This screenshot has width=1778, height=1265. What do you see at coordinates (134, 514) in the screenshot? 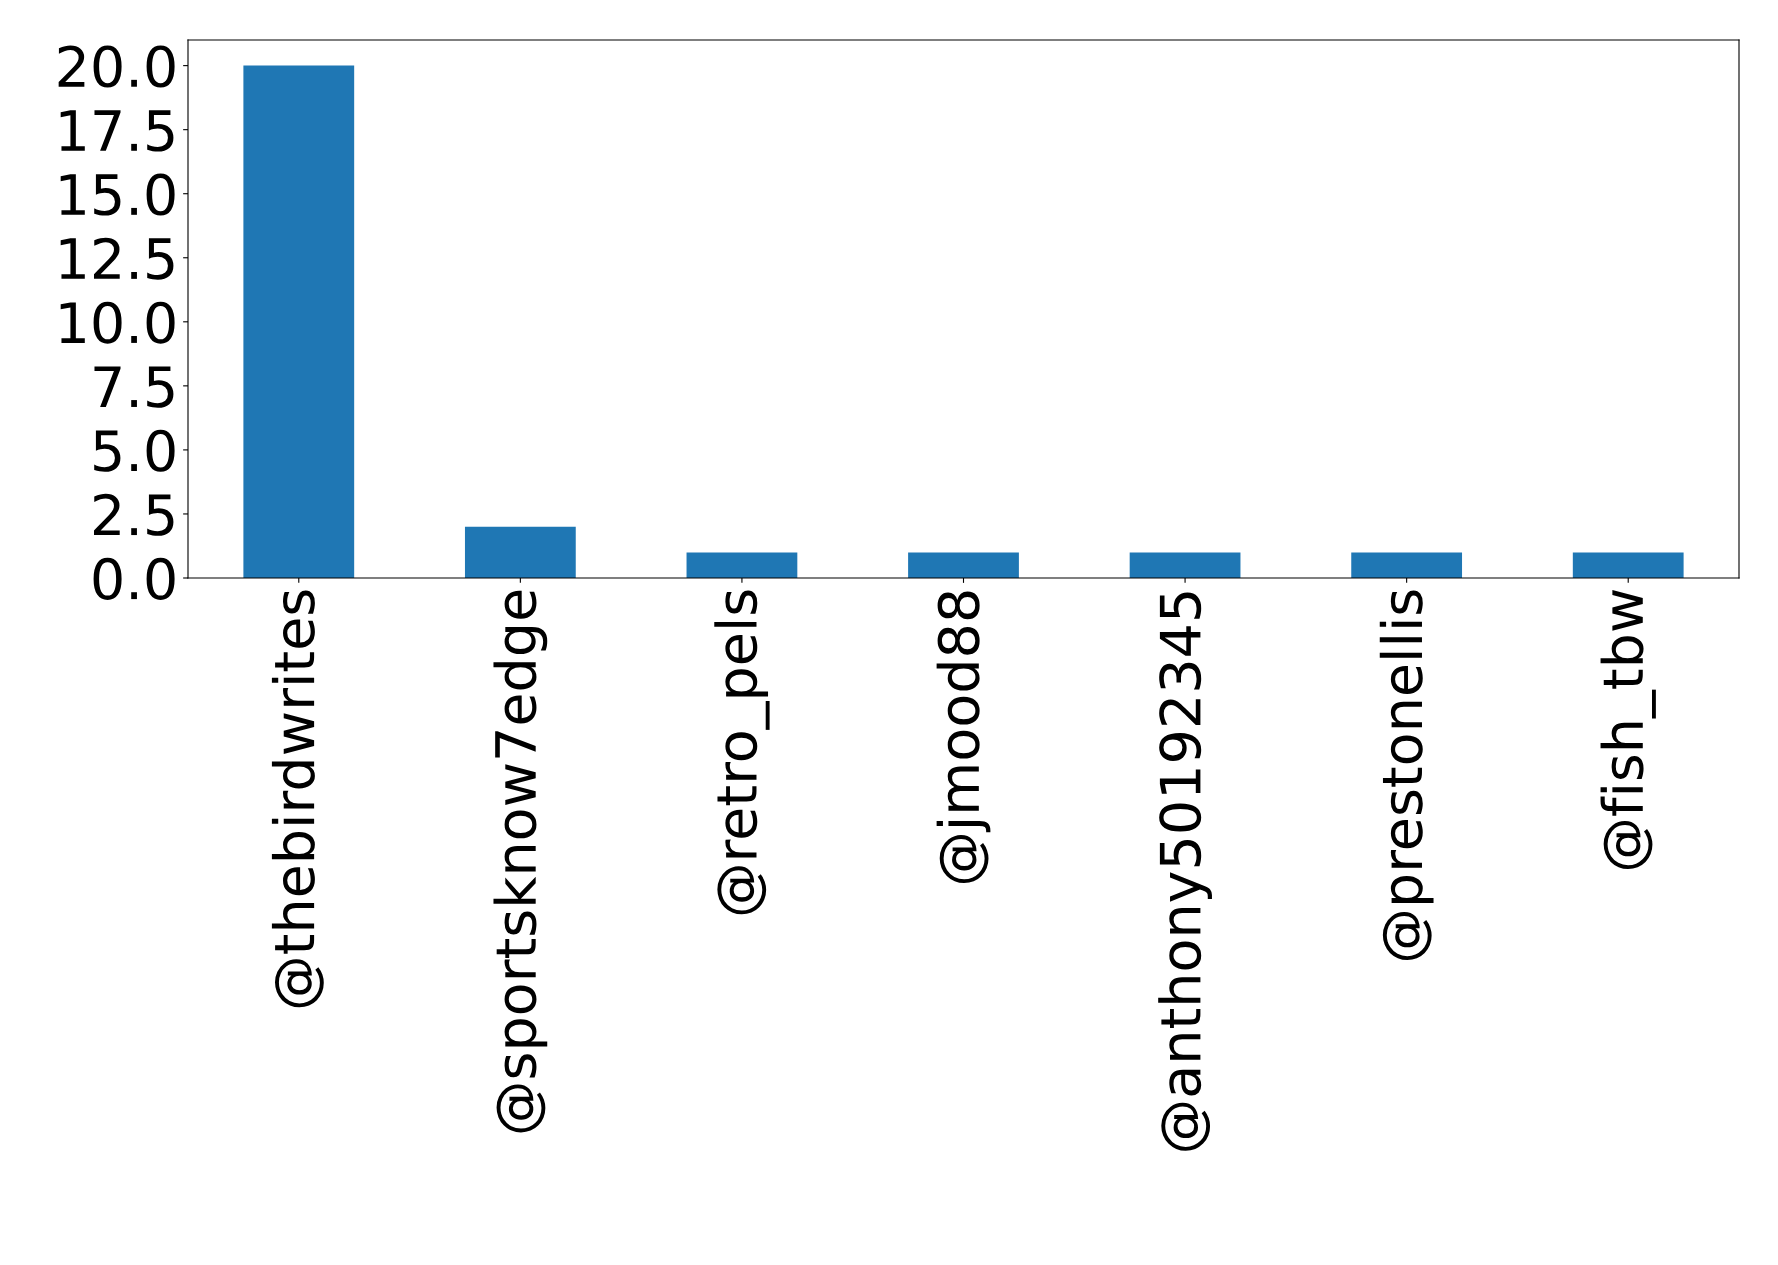
I see `y-tick-label: 2.5` at bounding box center [134, 514].